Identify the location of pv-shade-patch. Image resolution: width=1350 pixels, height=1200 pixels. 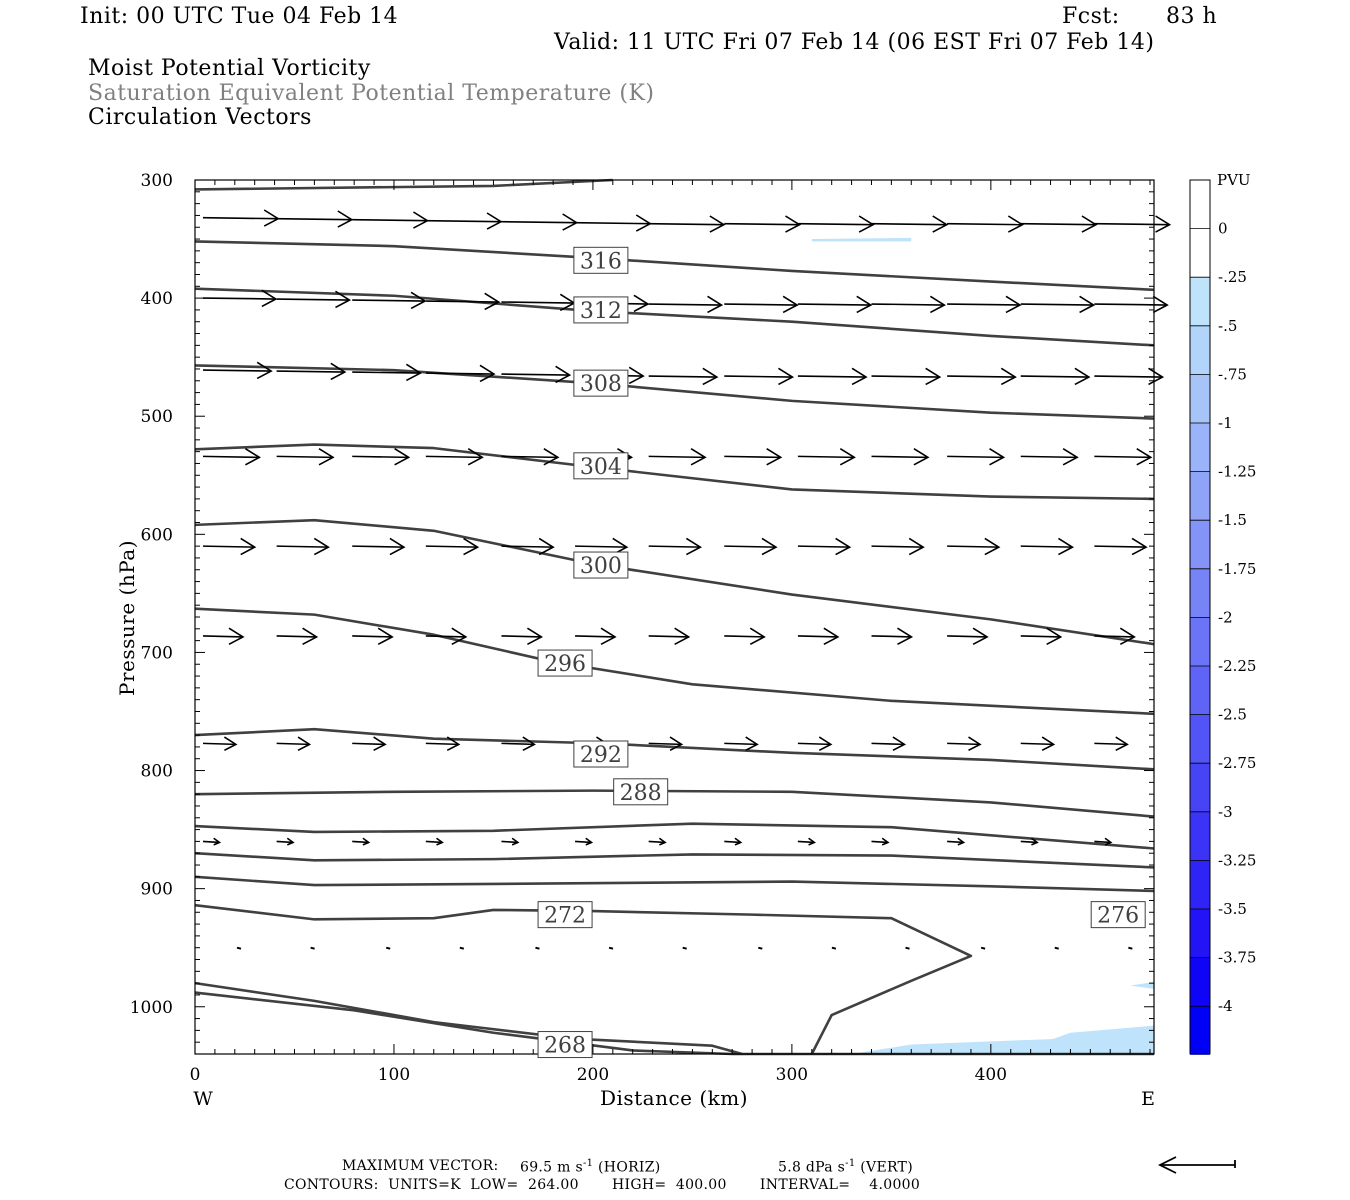
(1142, 985).